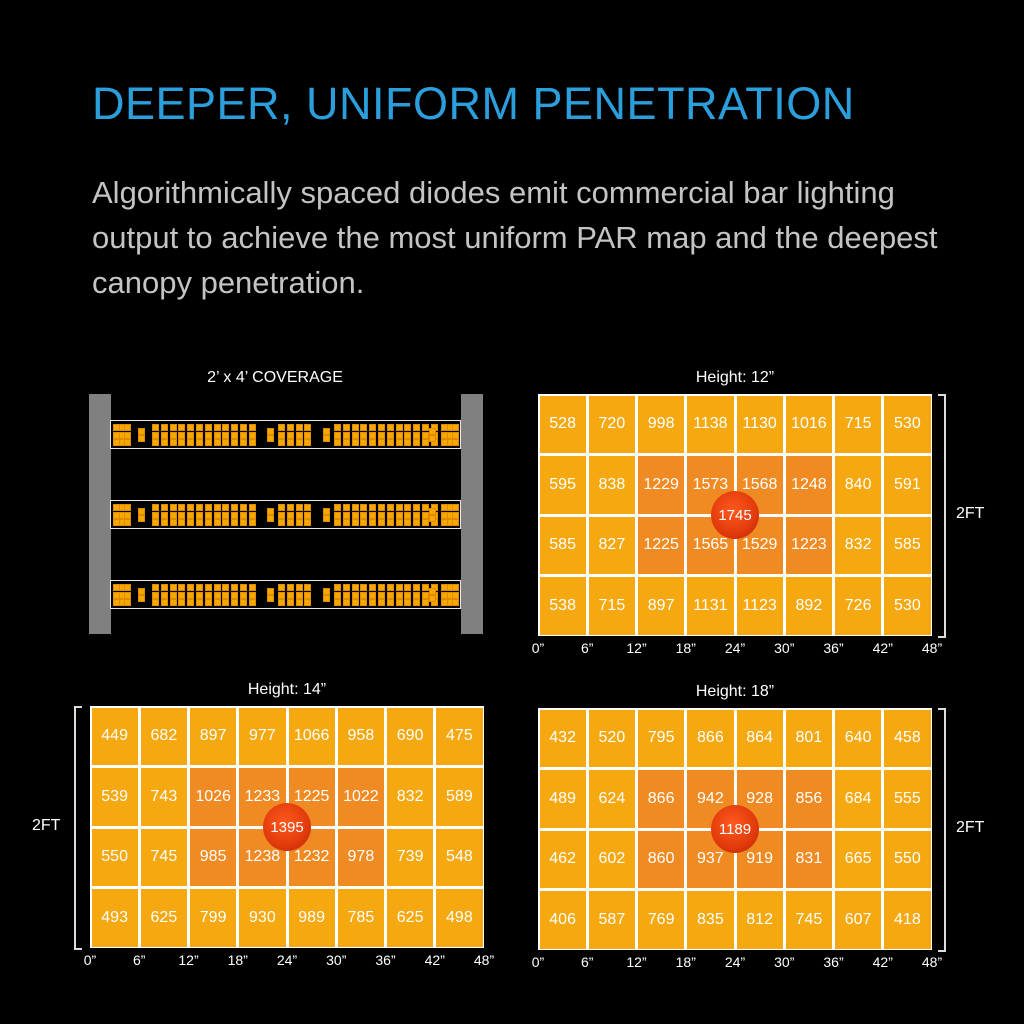 Image resolution: width=1024 pixels, height=1024 pixels. What do you see at coordinates (459, 797) in the screenshot?
I see `heatmap-cell: 589` at bounding box center [459, 797].